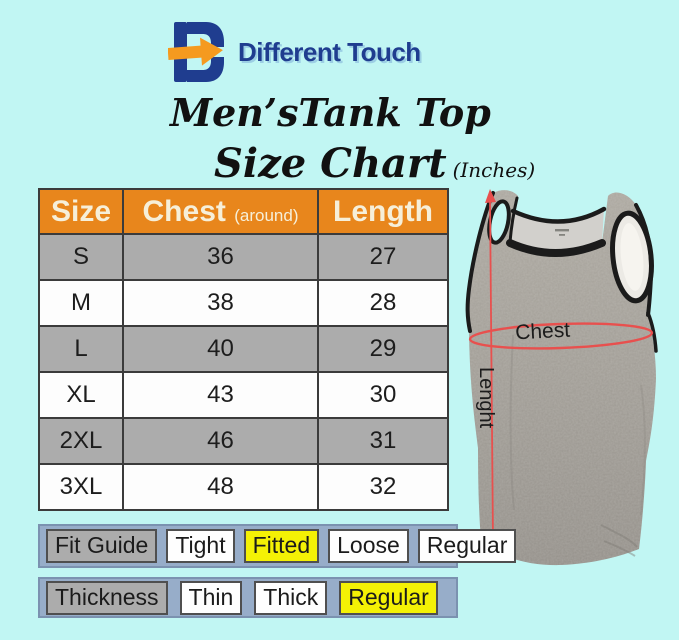 This screenshot has width=679, height=640. What do you see at coordinates (81, 257) in the screenshot?
I see `cell-size: S` at bounding box center [81, 257].